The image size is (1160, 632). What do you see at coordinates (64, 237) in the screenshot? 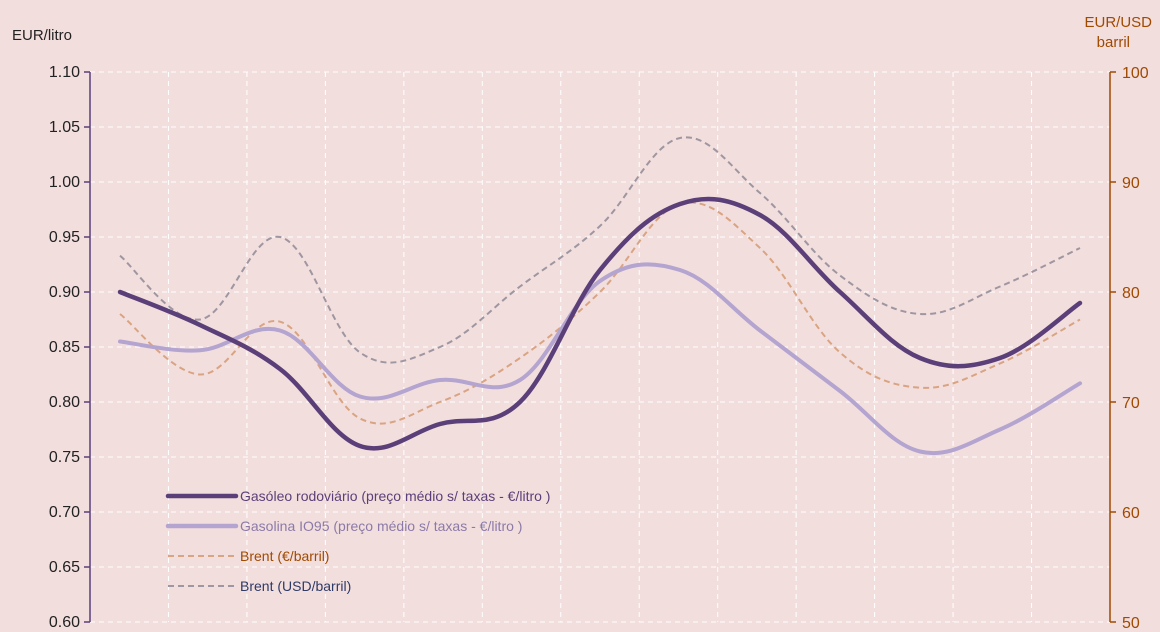
I see `y-left-tick-label: 0.95` at bounding box center [64, 237].